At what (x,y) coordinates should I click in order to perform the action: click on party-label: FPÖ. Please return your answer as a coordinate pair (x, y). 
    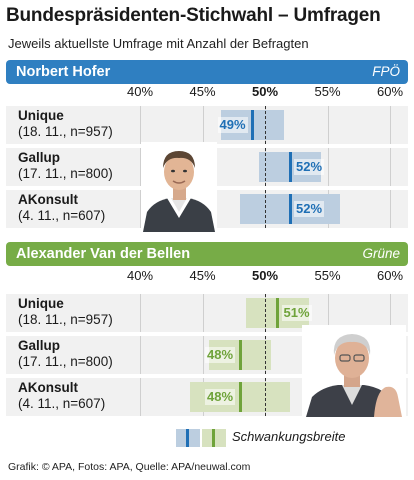
    Looking at the image, I should click on (386, 71).